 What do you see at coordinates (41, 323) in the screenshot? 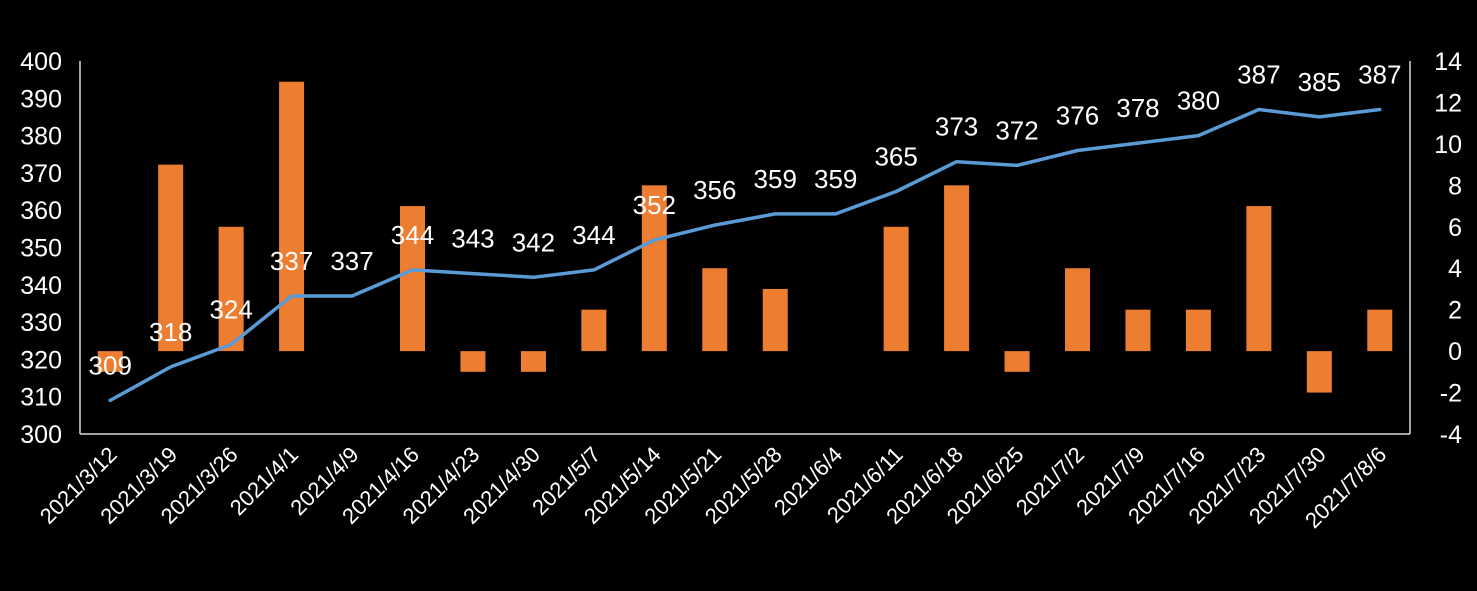
I see `left-y-tick-label: 330` at bounding box center [41, 323].